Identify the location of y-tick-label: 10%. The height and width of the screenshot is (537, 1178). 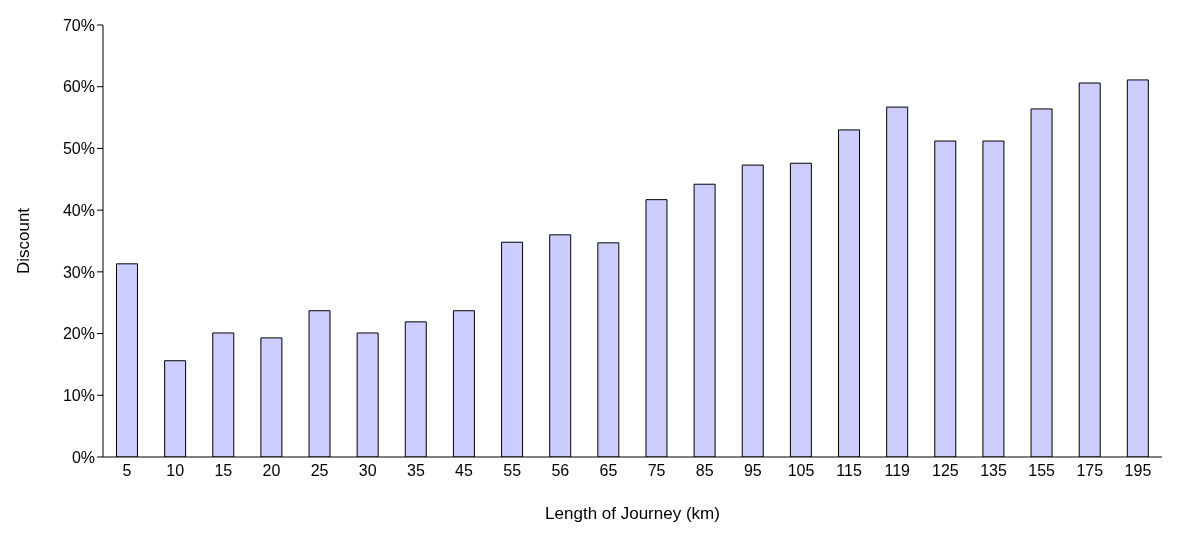
(78, 395).